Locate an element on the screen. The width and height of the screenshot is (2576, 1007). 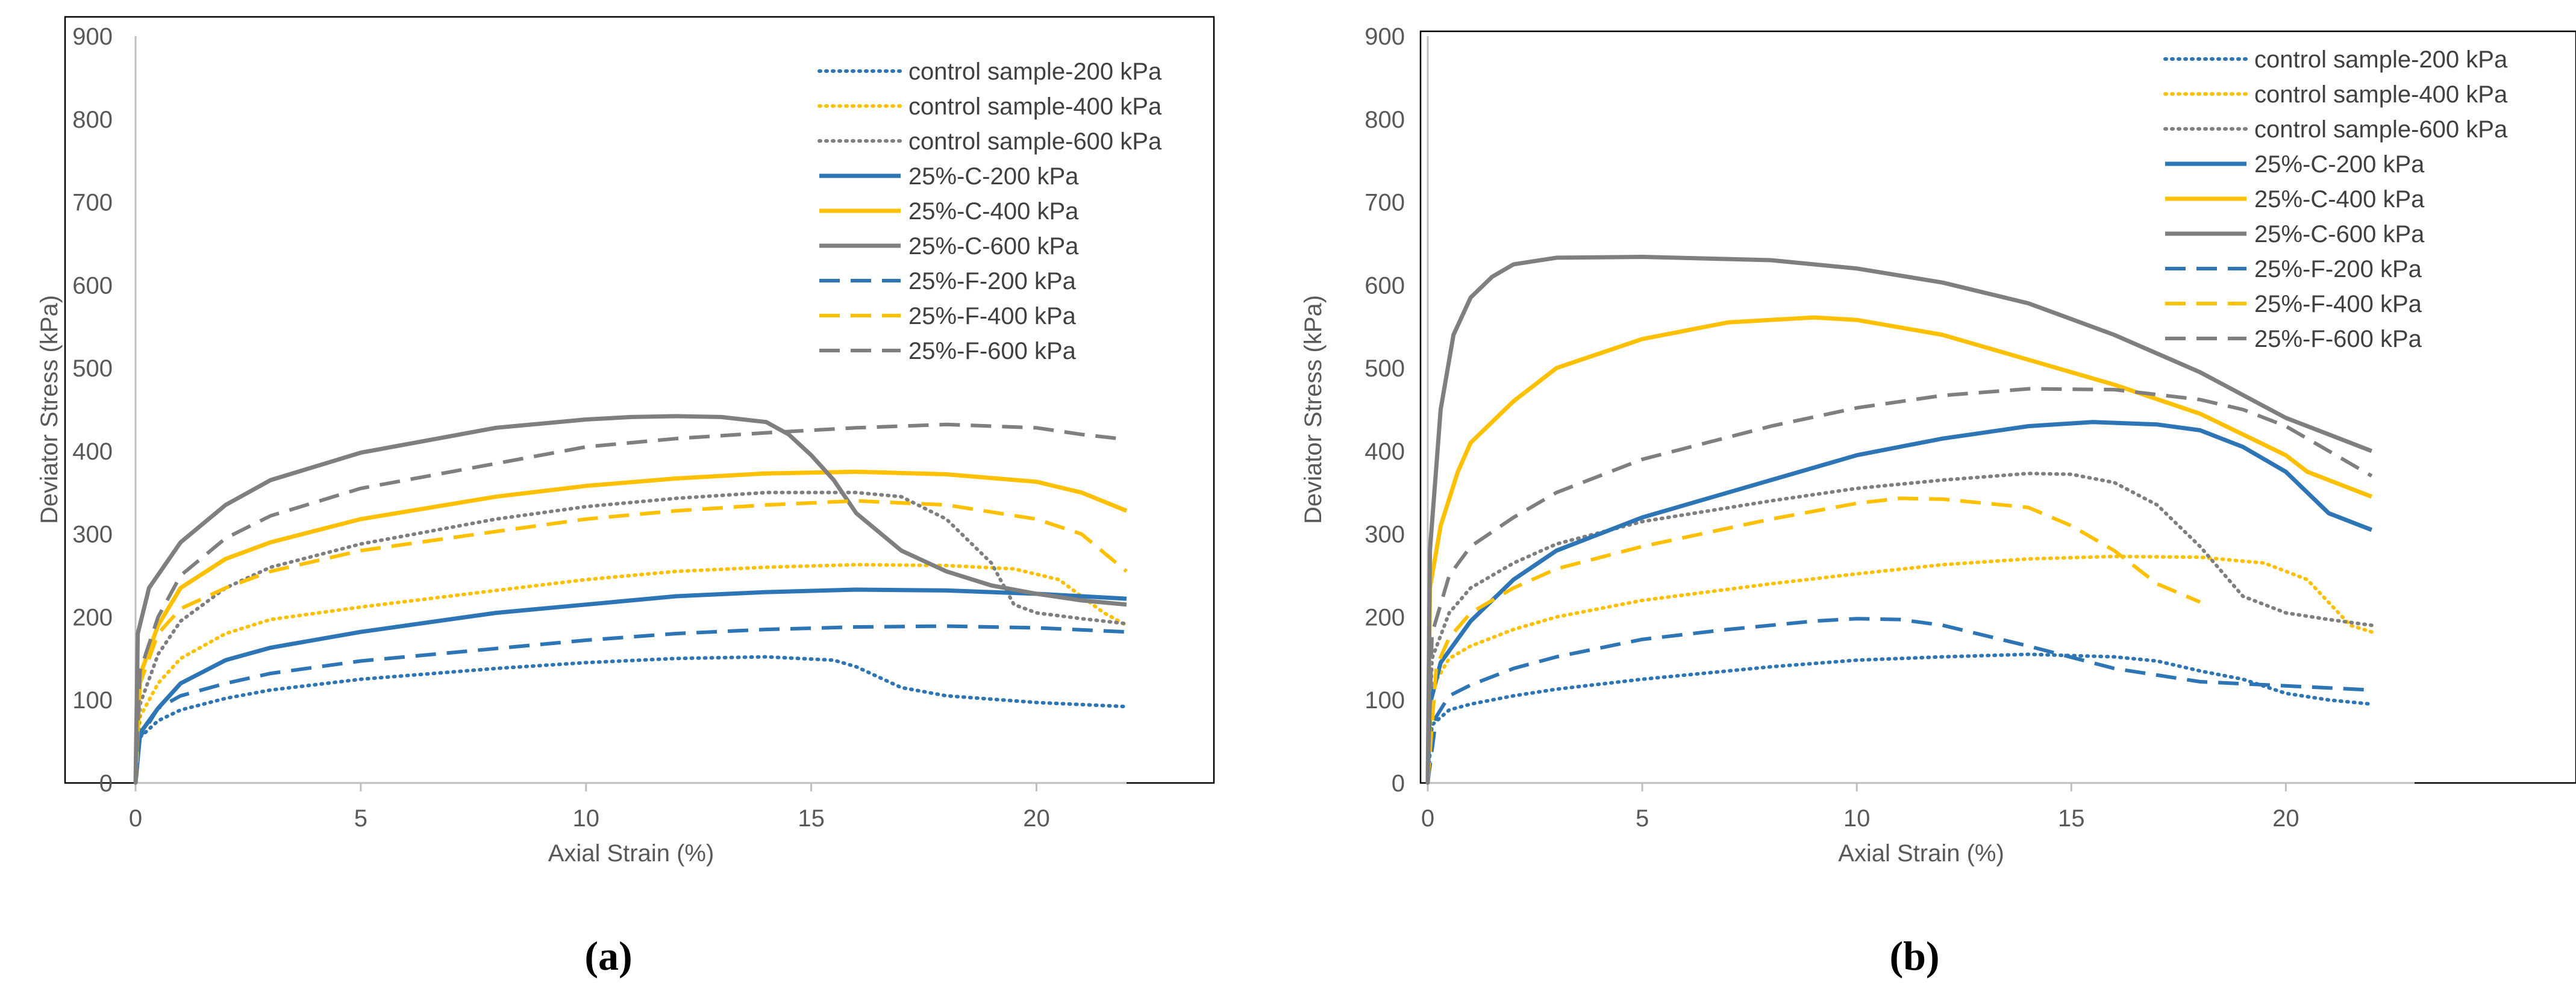
caption-a: (a) is located at coordinates (609, 956).